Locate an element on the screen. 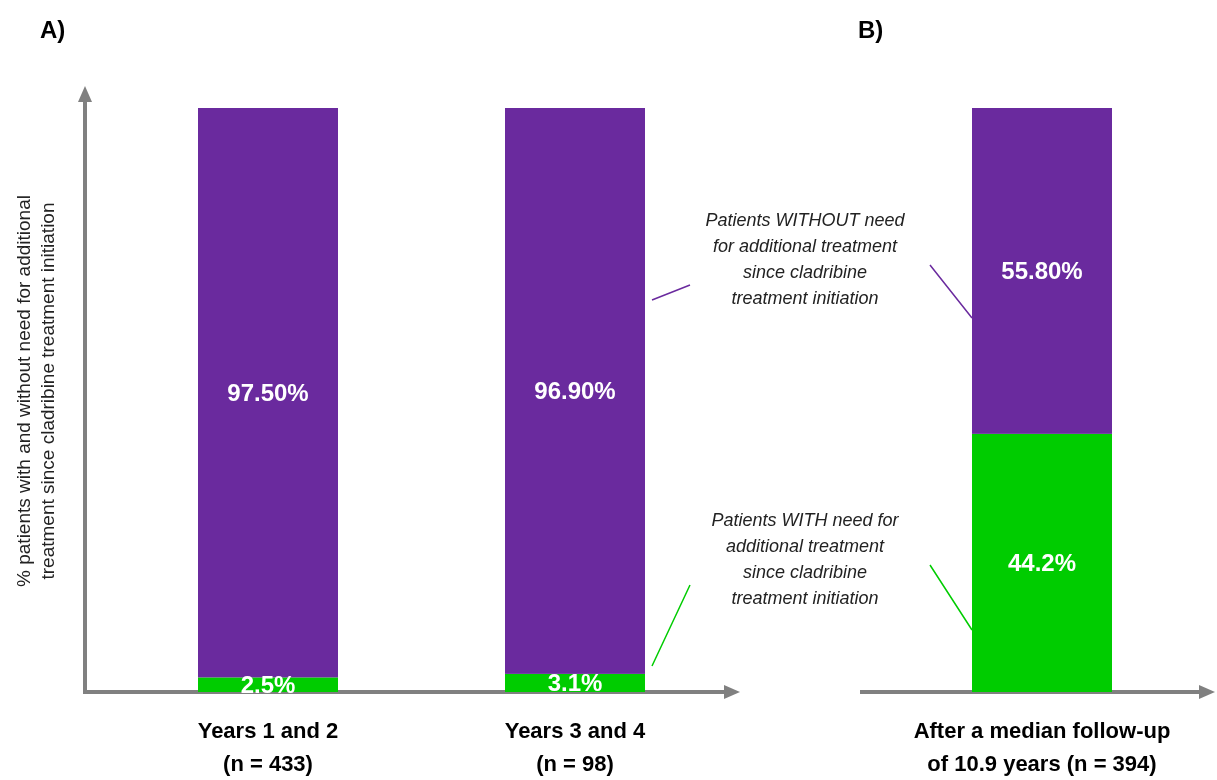  x-tick-label: After a median follow-up of 10.9 years (n = 394) is located at coordinates (1042, 747).